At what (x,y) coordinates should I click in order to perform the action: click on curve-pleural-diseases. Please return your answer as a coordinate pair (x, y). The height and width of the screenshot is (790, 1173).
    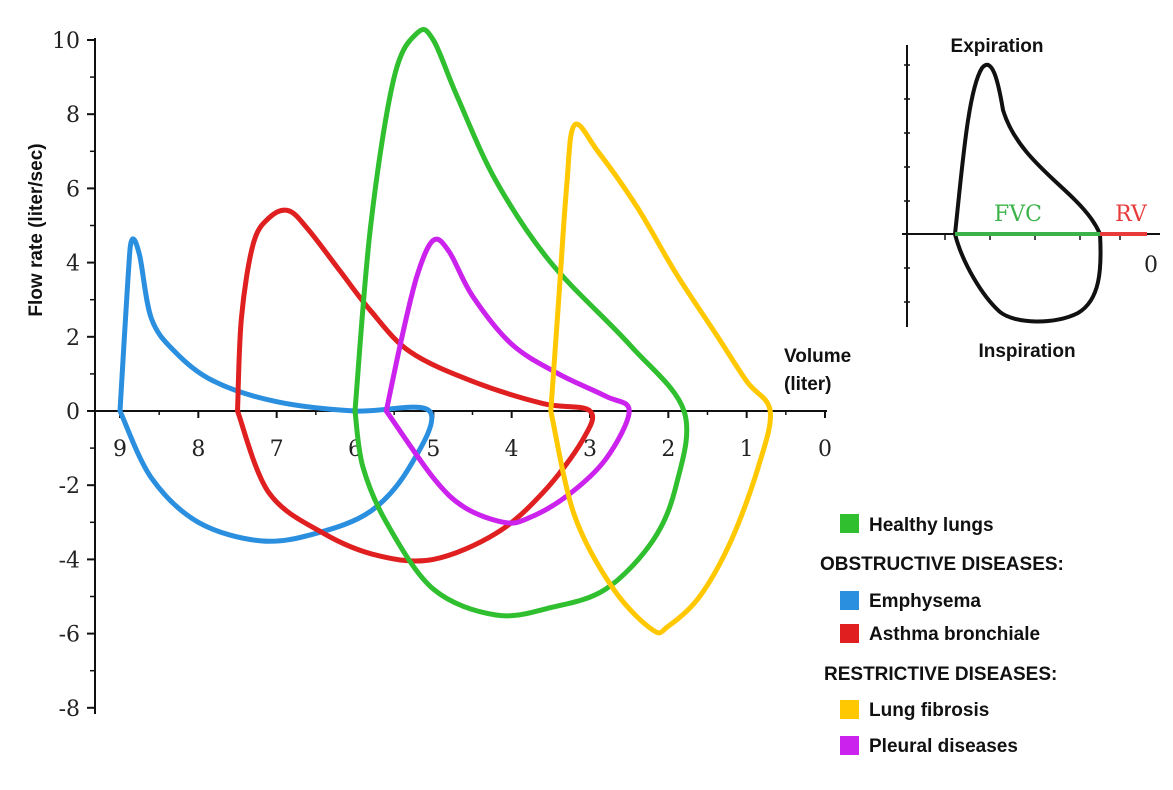
    Looking at the image, I should click on (507, 381).